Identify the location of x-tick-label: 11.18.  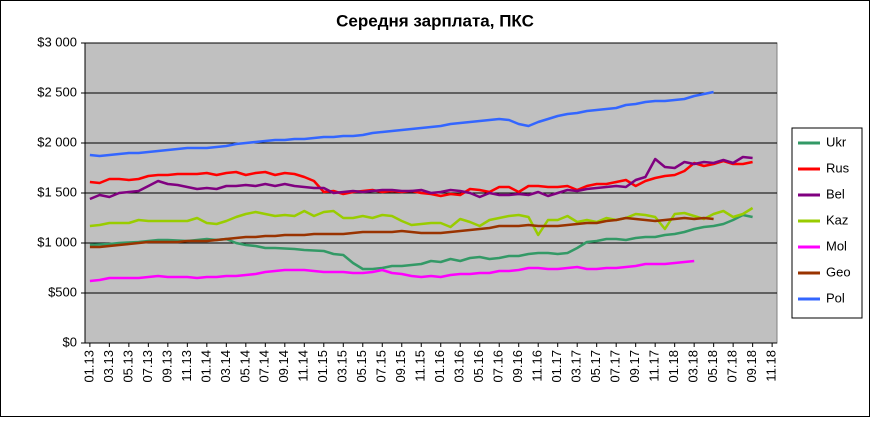
(771, 366).